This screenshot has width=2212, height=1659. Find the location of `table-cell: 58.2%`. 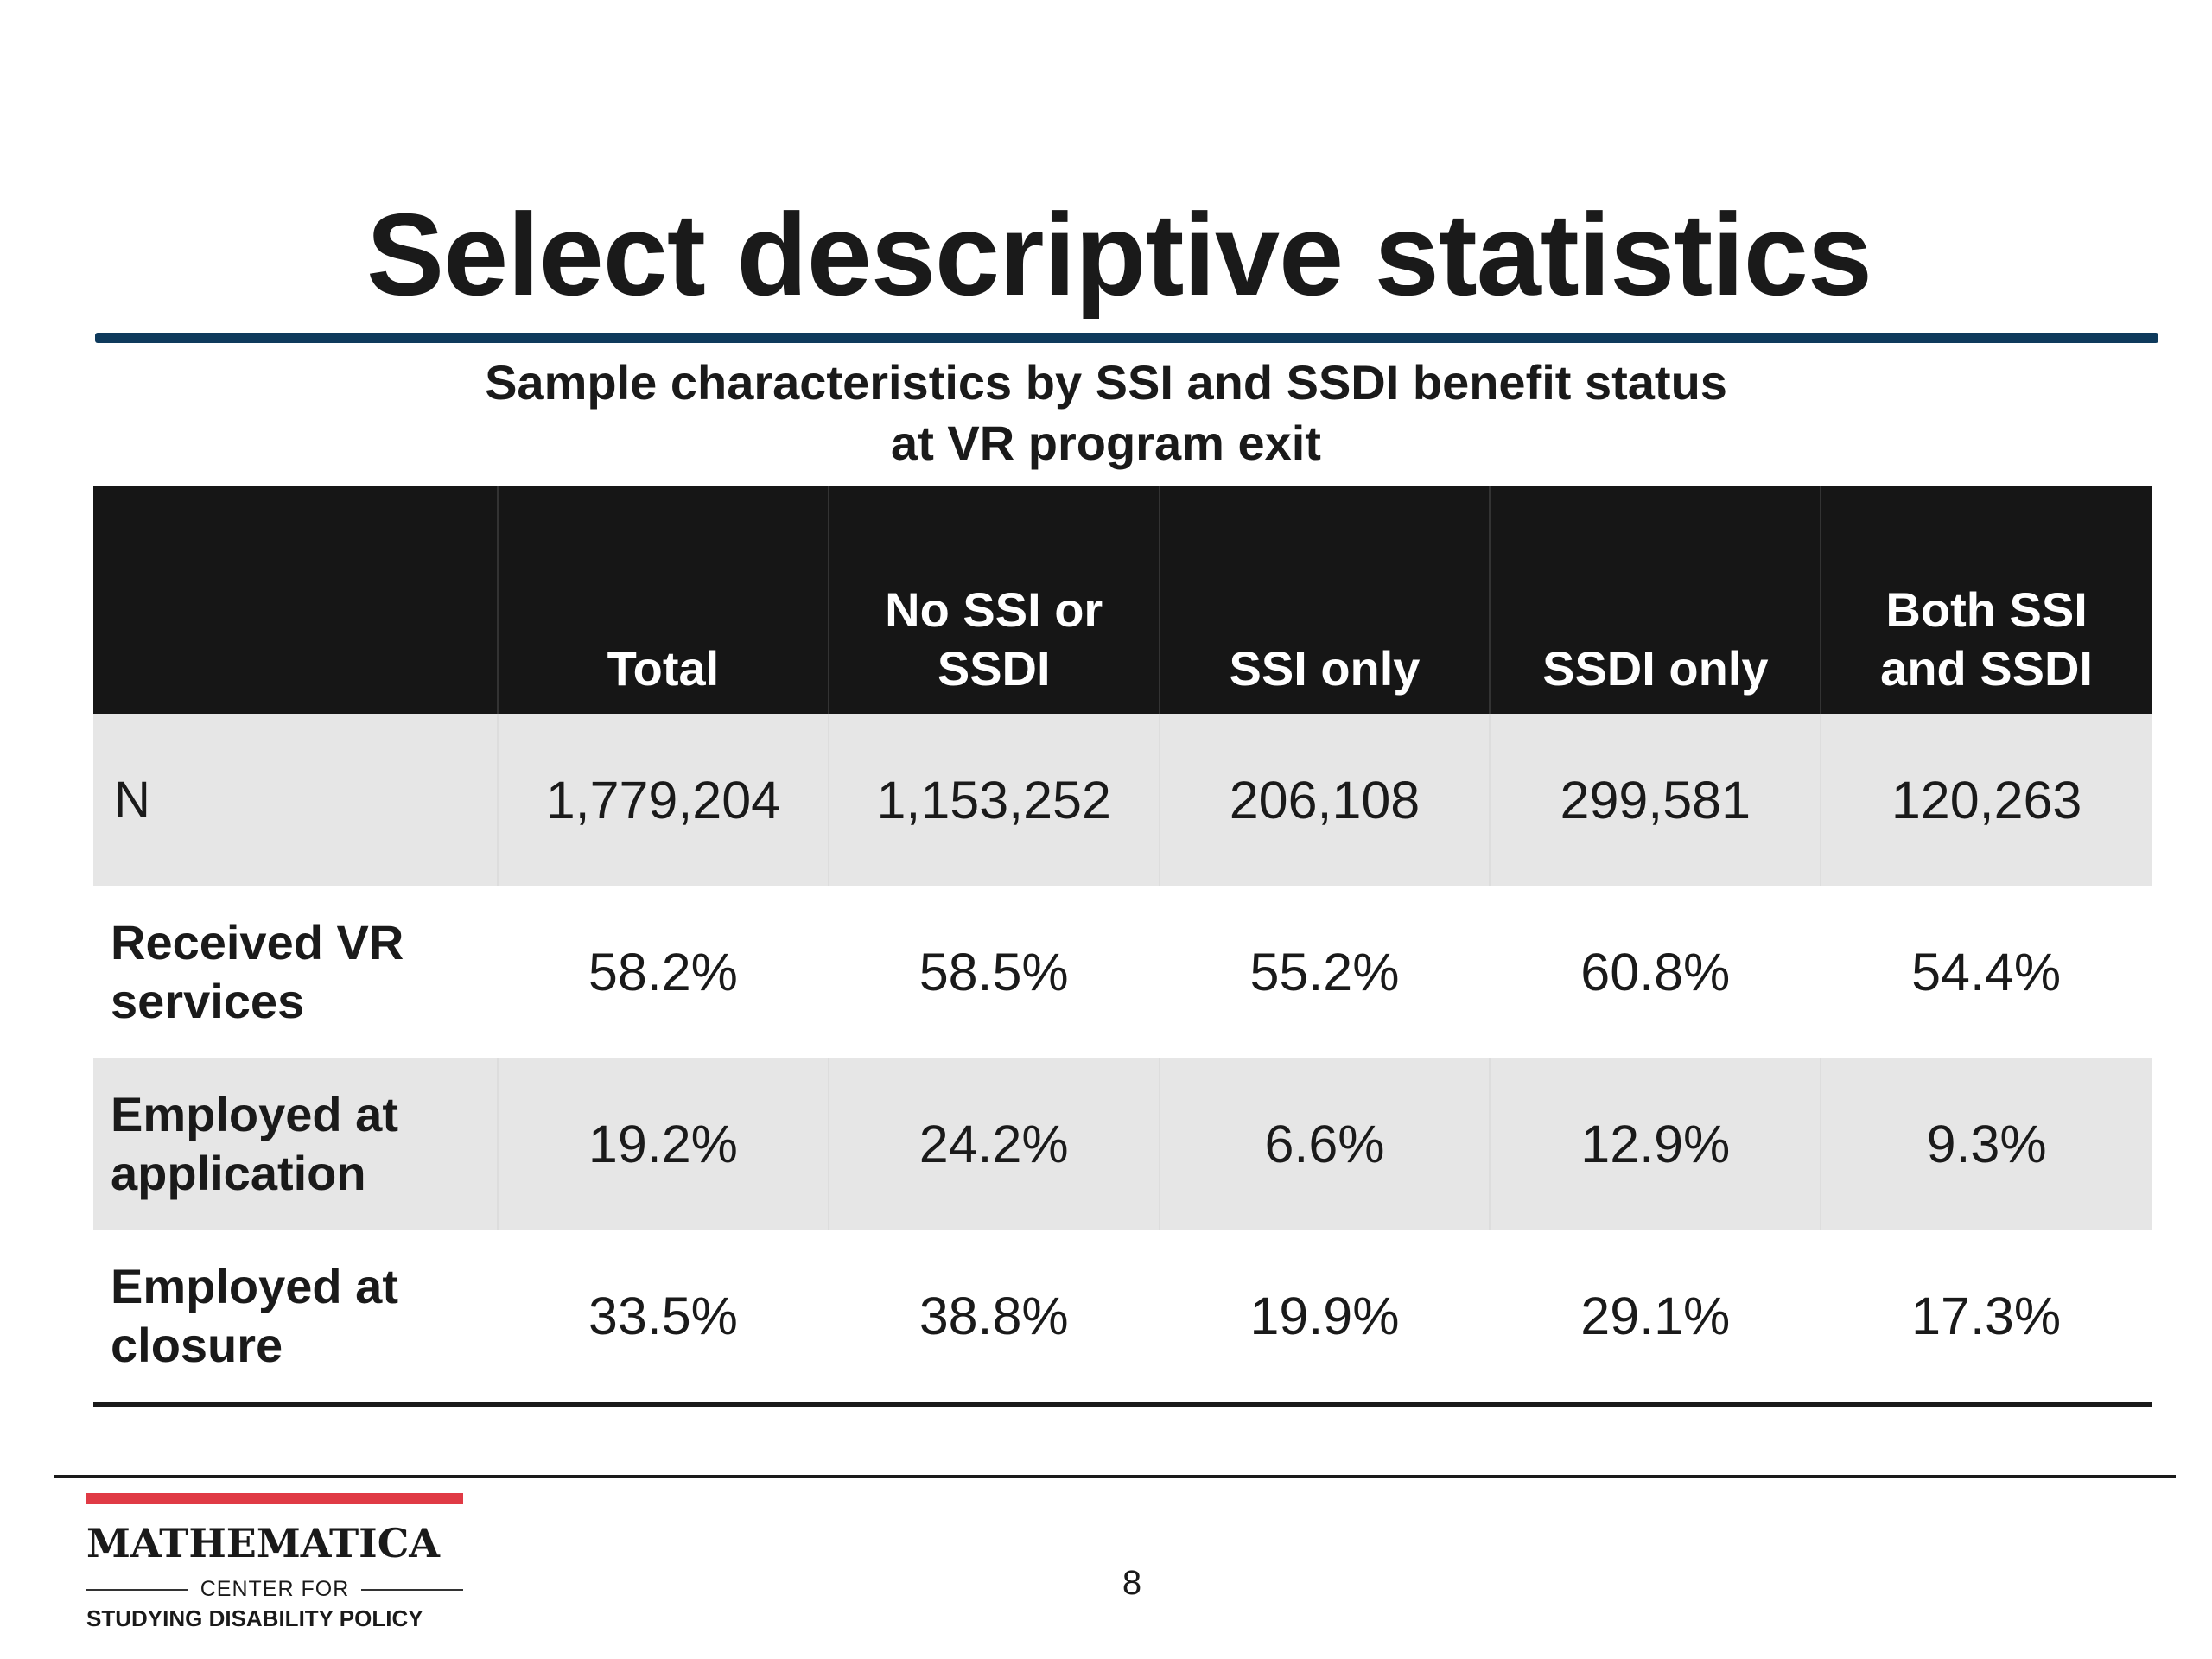

table-cell: 58.2% is located at coordinates (663, 971).